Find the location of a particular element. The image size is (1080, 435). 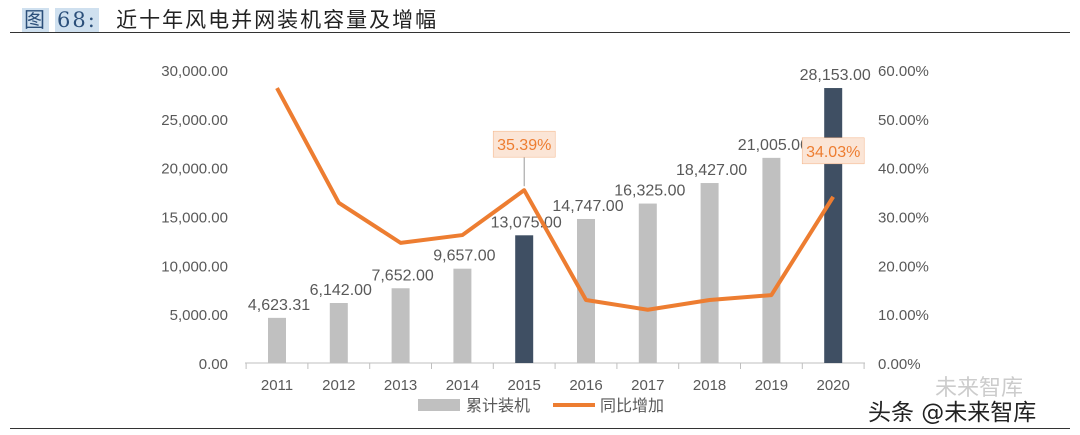

legend-swatch-bar is located at coordinates (439, 405).